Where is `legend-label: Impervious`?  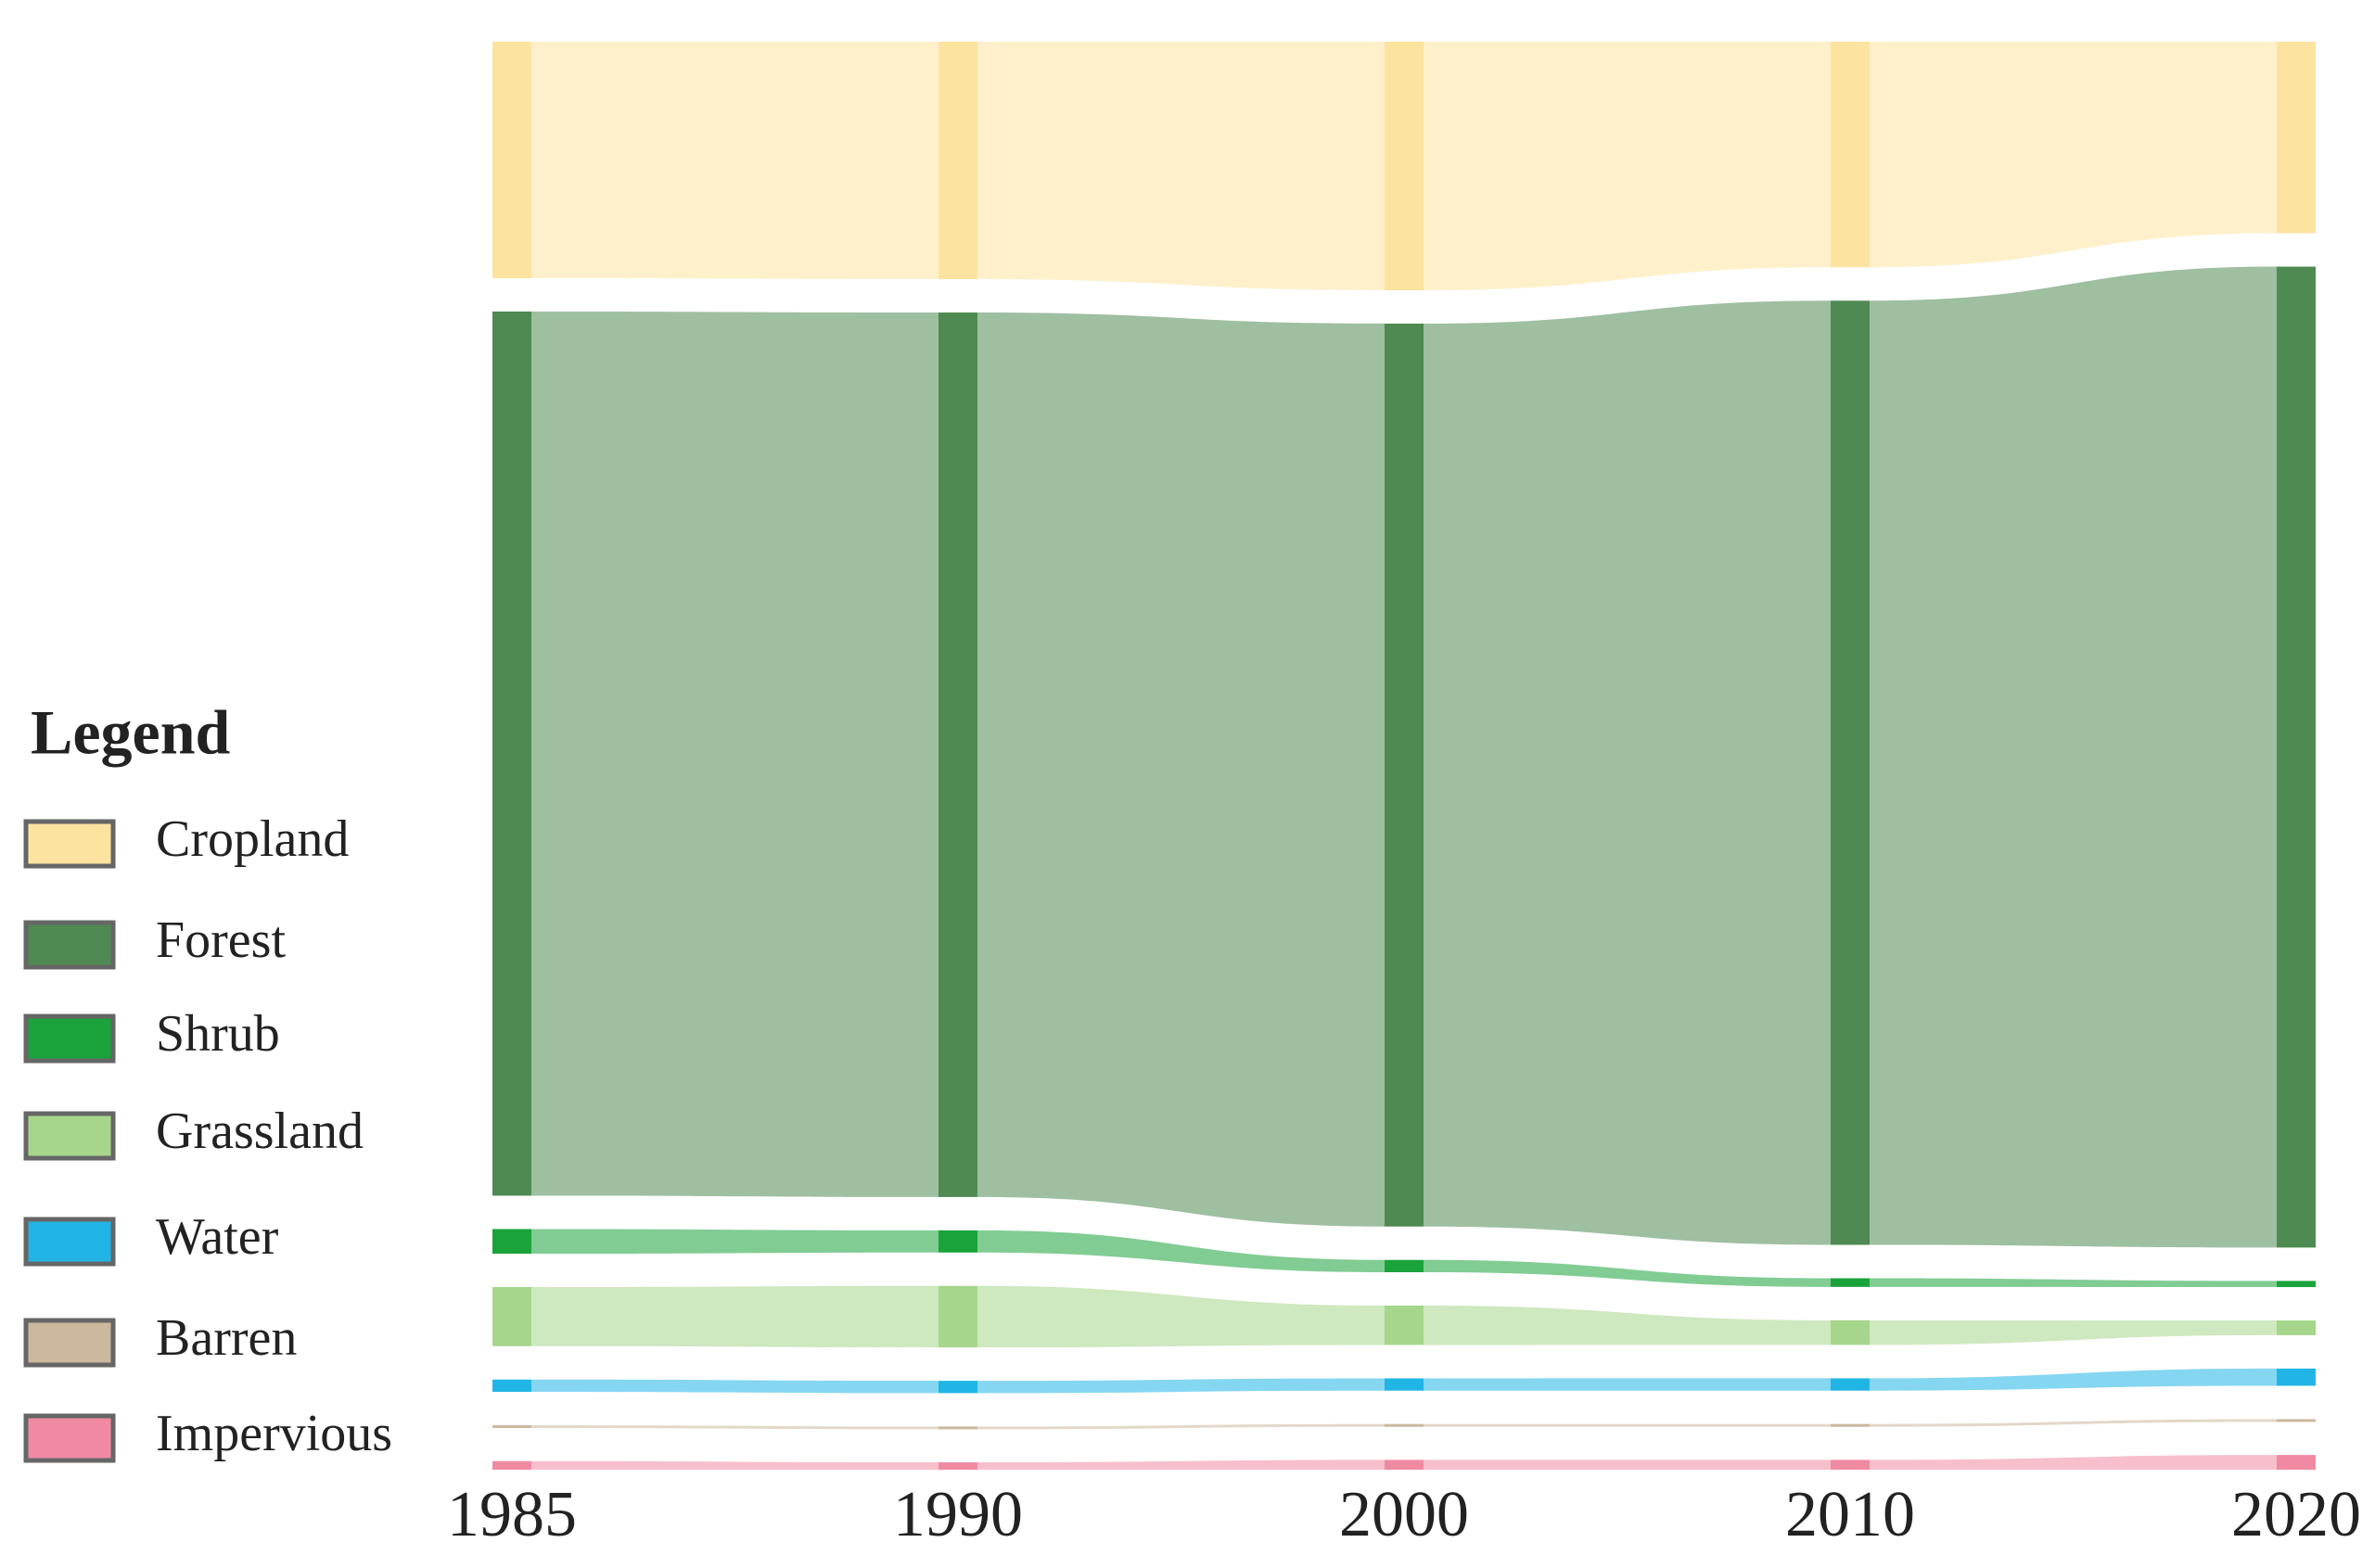 legend-label: Impervious is located at coordinates (274, 1433).